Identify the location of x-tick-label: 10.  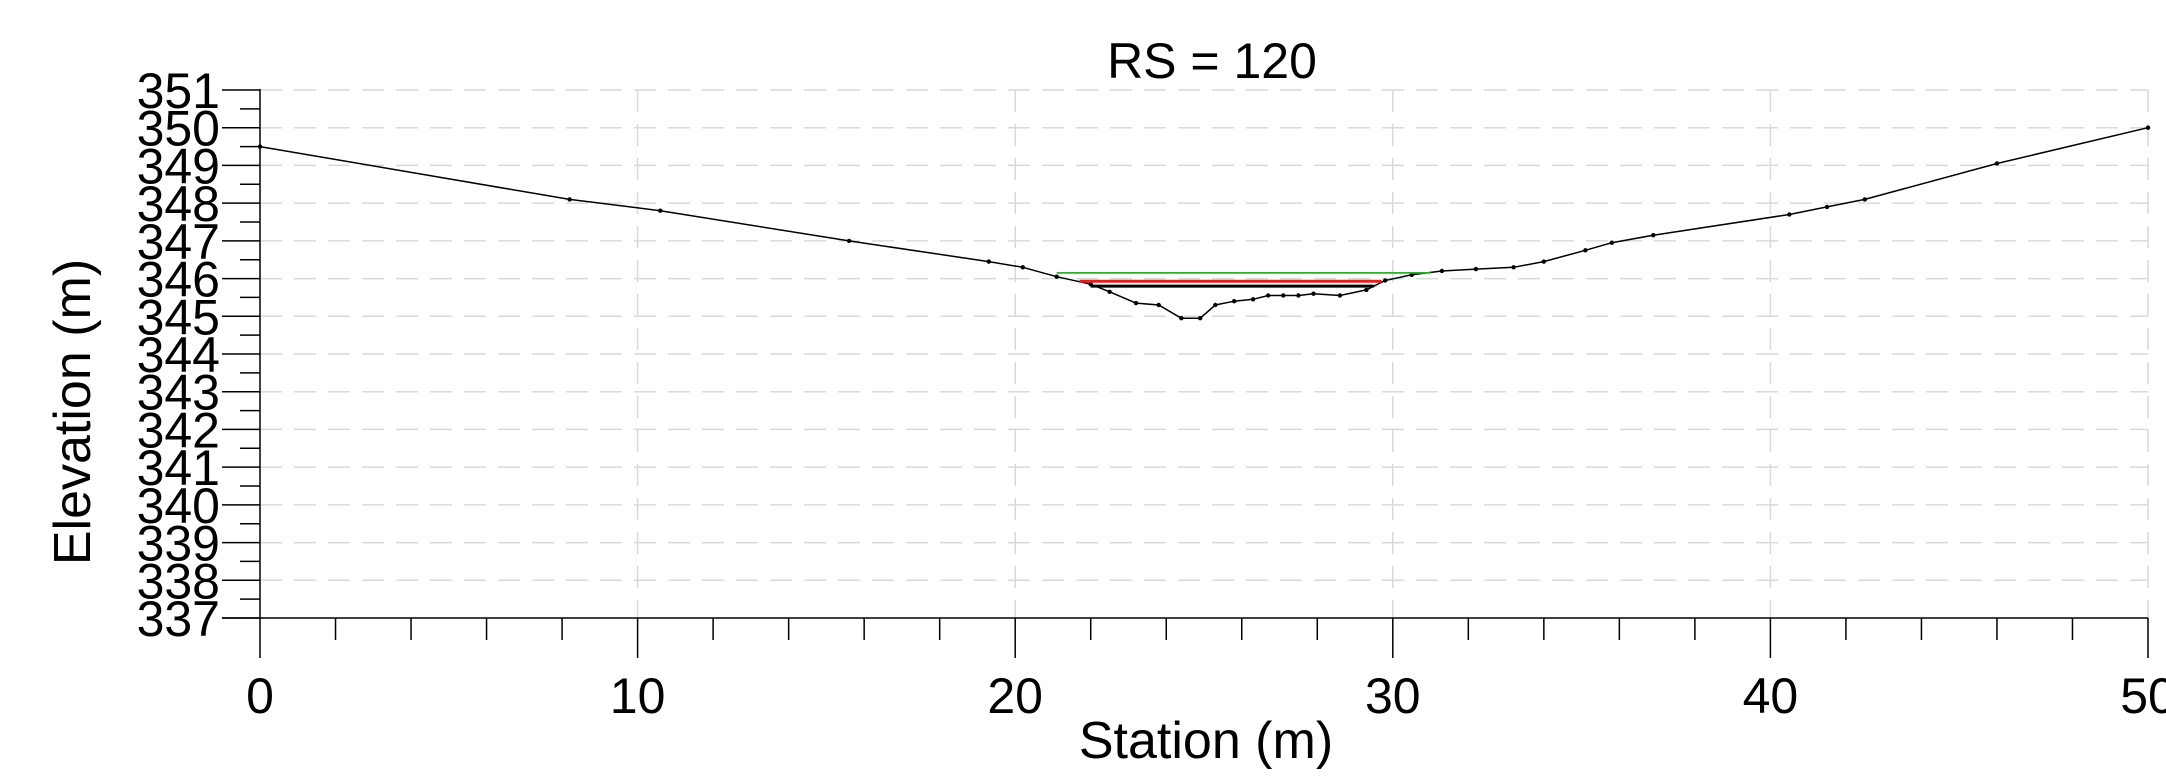
(638, 696).